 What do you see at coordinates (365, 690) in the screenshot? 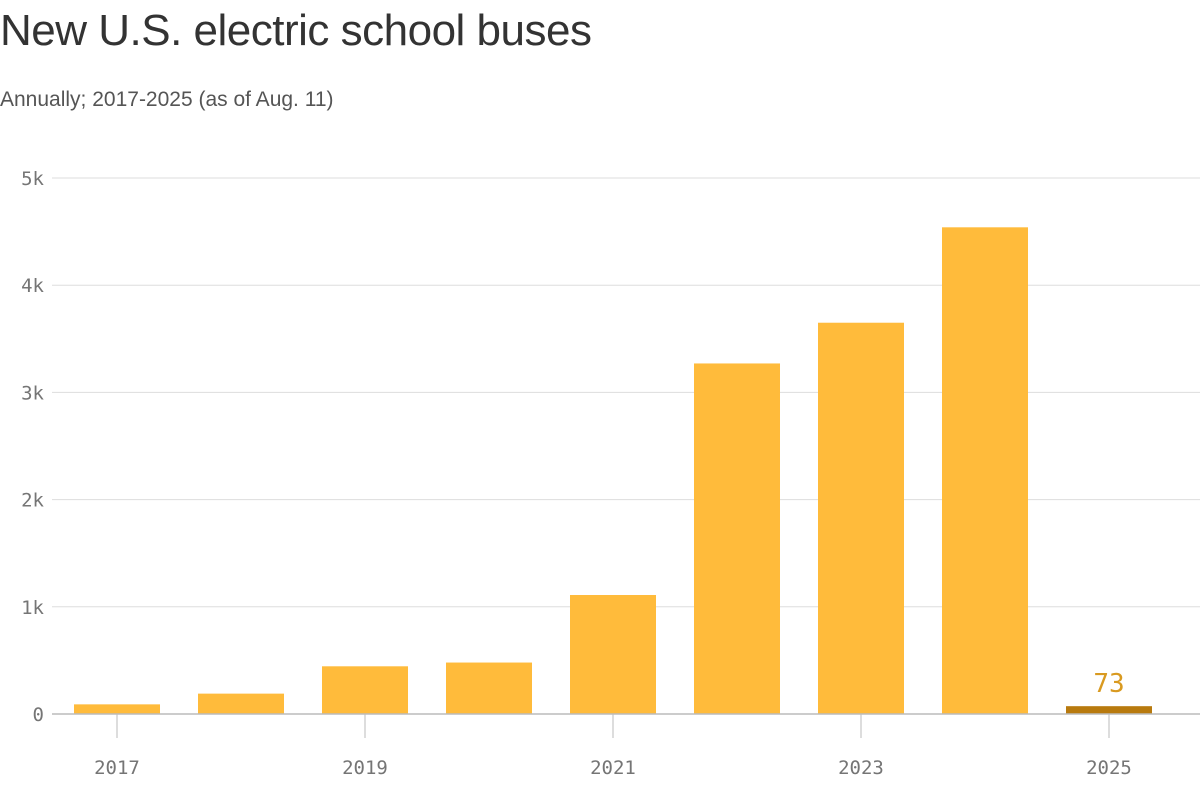
I see `bar-2019` at bounding box center [365, 690].